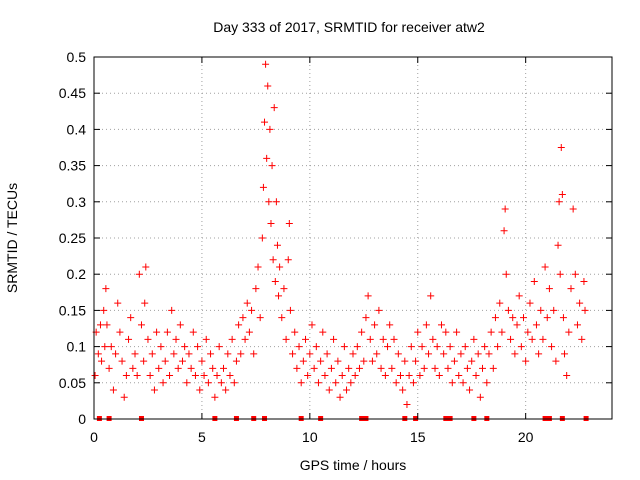  I want to click on y-tick-label: 0.05, so click(72, 383).